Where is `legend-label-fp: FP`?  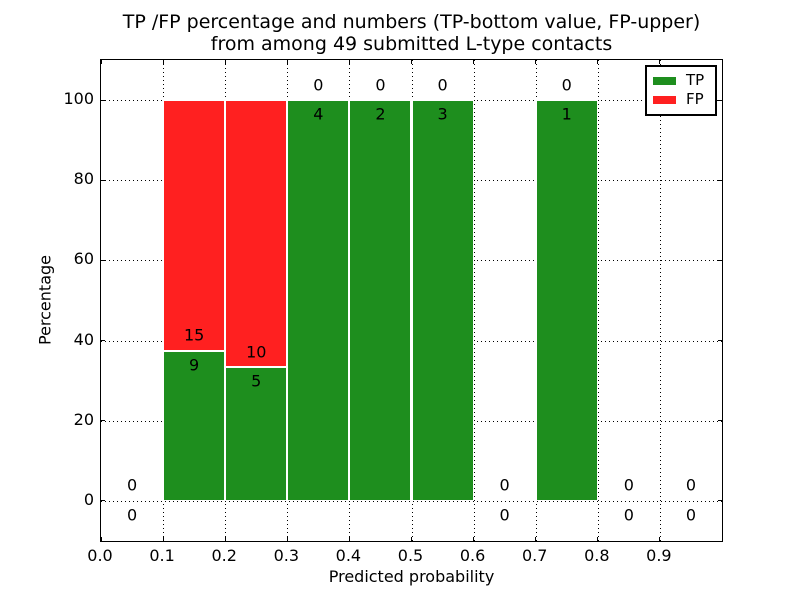
legend-label-fp: FP is located at coordinates (695, 99).